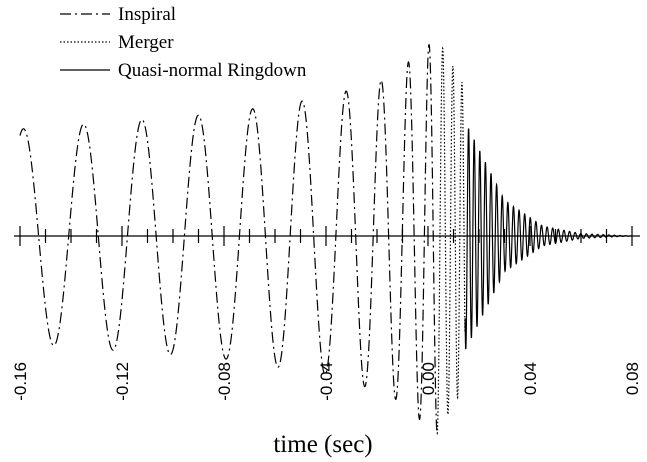 This screenshot has height=462, width=647. What do you see at coordinates (20, 381) in the screenshot?
I see `x-tick-label: -0.16` at bounding box center [20, 381].